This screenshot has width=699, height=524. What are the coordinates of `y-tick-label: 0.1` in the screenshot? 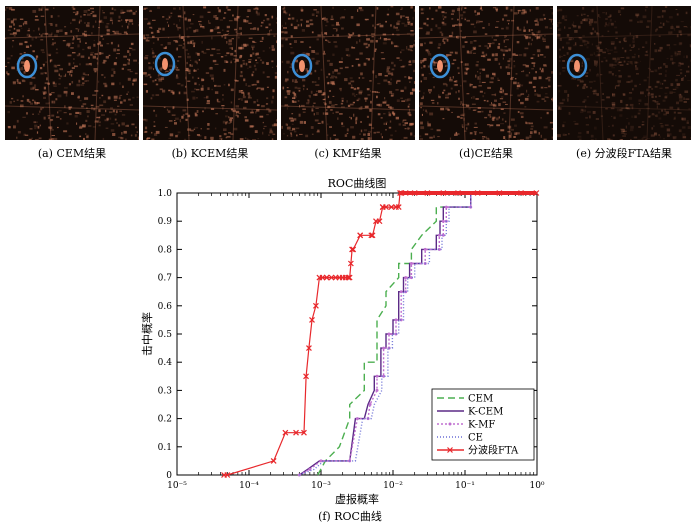 It's located at (165, 448).